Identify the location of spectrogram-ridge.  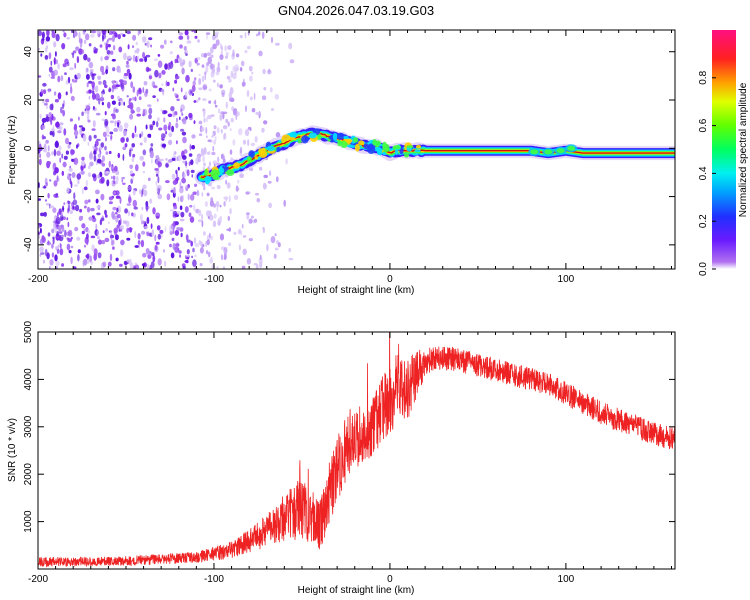
(434, 155).